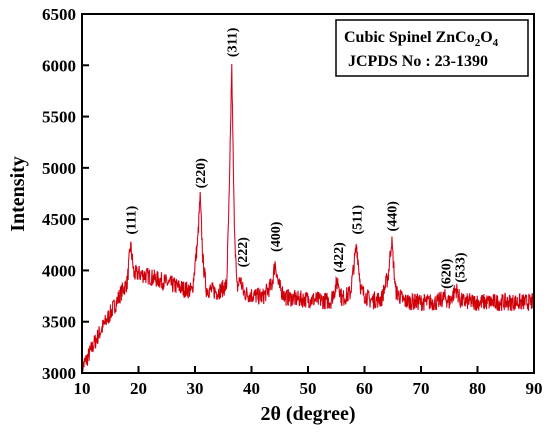 Image resolution: width=550 pixels, height=433 pixels. What do you see at coordinates (59, 219) in the screenshot?
I see `y-tick-label-4500: 4500` at bounding box center [59, 219].